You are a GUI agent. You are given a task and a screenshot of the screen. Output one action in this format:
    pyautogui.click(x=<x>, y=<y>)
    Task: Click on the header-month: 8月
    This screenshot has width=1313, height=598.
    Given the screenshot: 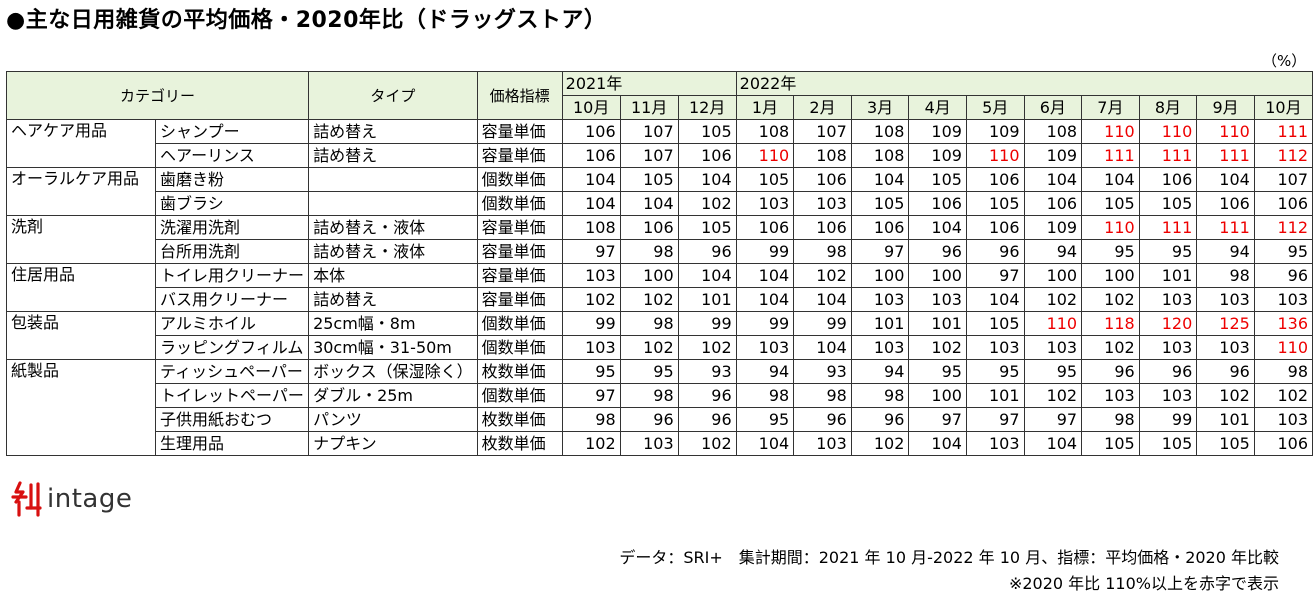 What is the action you would take?
    pyautogui.click(x=1168, y=107)
    